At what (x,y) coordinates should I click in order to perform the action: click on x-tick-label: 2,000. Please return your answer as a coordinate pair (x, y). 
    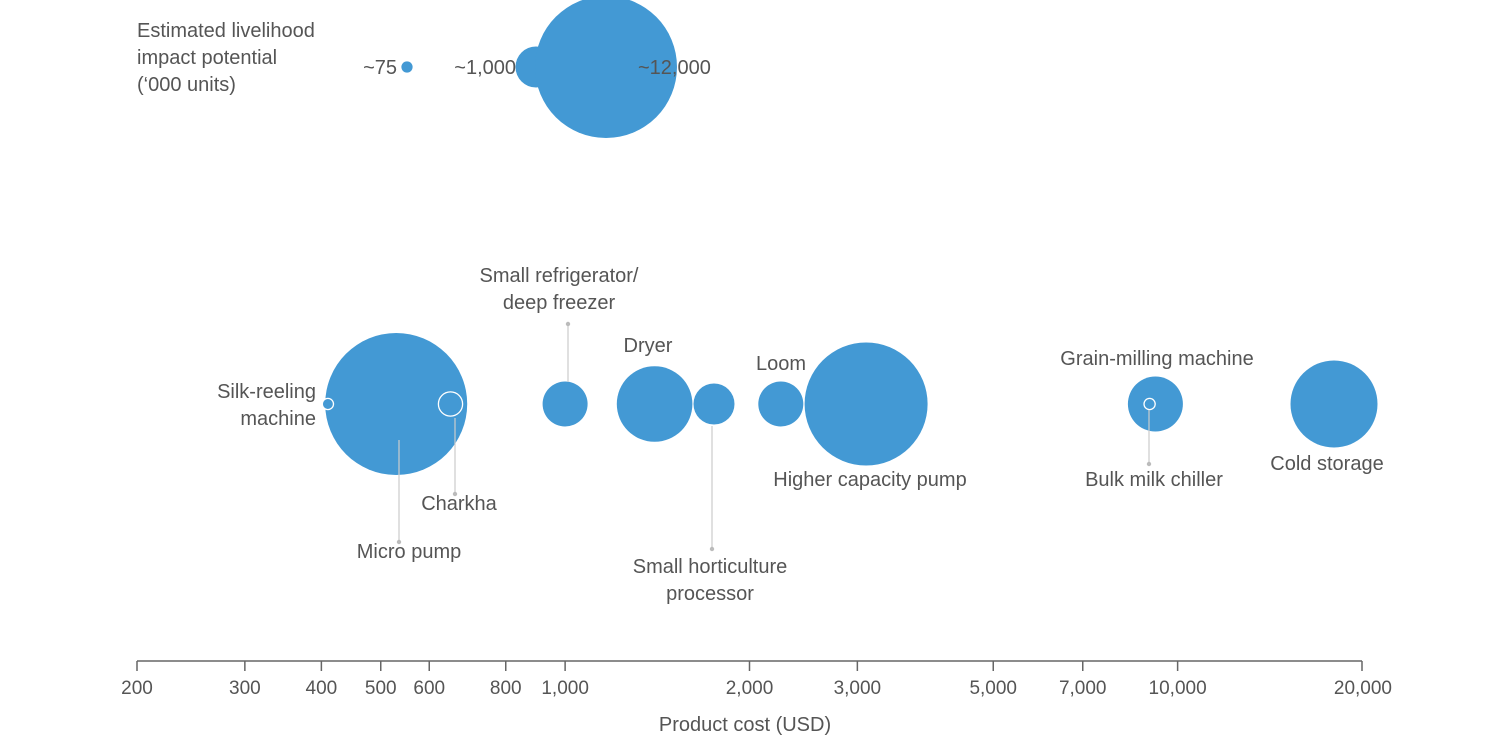
    Looking at the image, I should click on (750, 688).